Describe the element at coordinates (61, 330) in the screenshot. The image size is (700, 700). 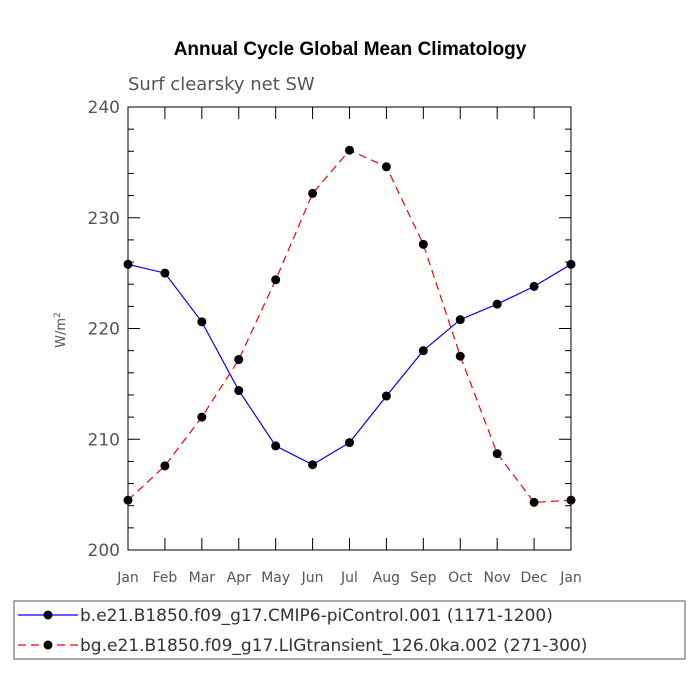
I see `y-axis-label: W/m2` at that location.